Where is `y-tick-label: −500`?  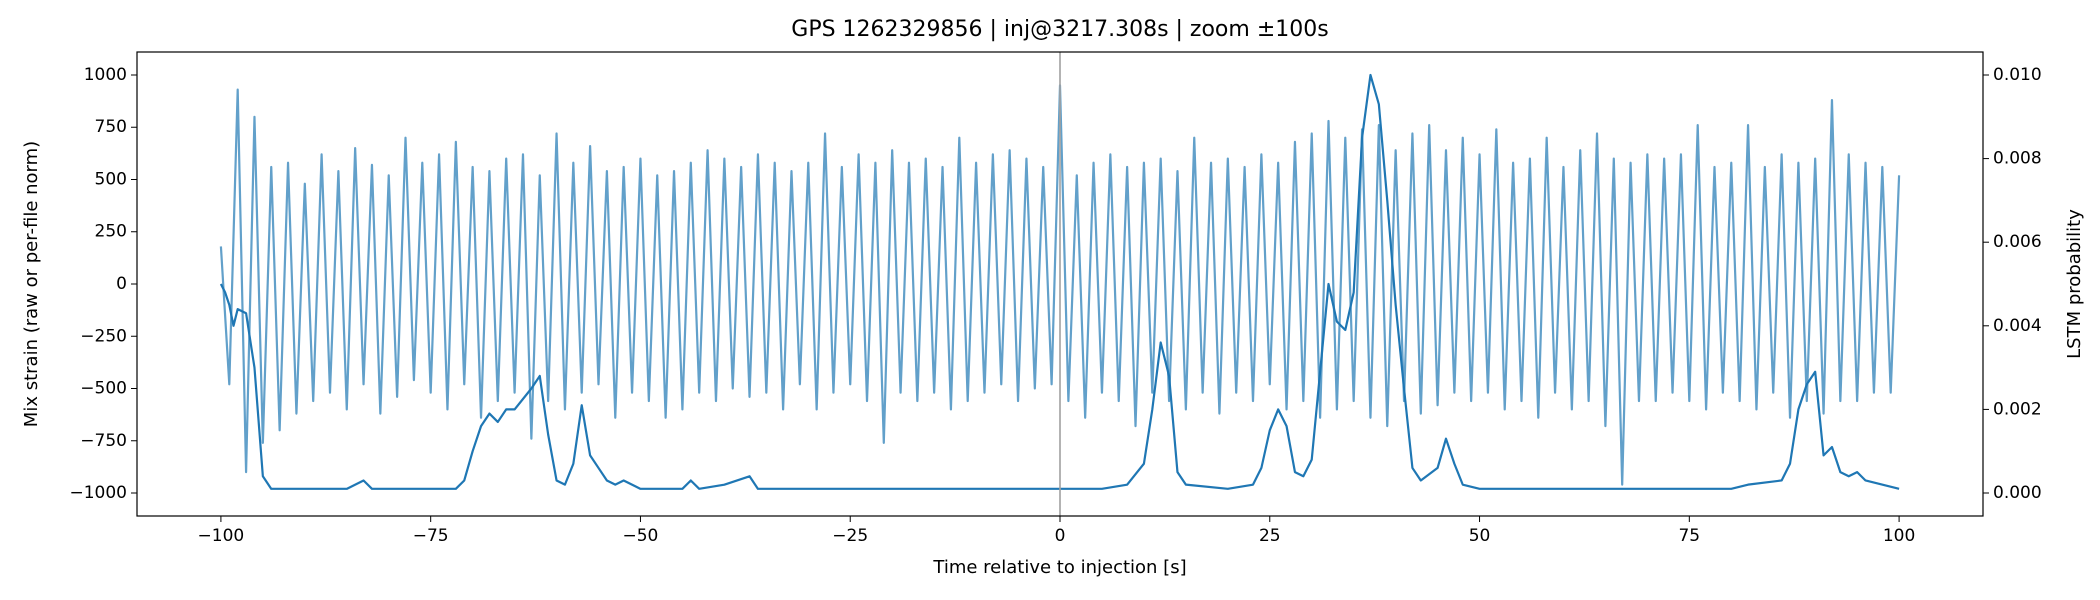 y-tick-label: −500 is located at coordinates (103, 389).